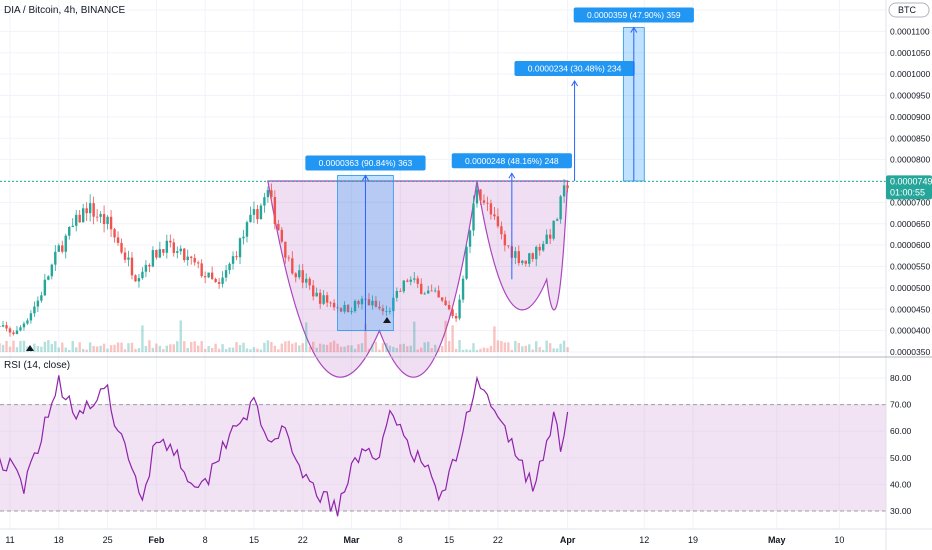  I want to click on measure-label-bg, so click(633, 15).